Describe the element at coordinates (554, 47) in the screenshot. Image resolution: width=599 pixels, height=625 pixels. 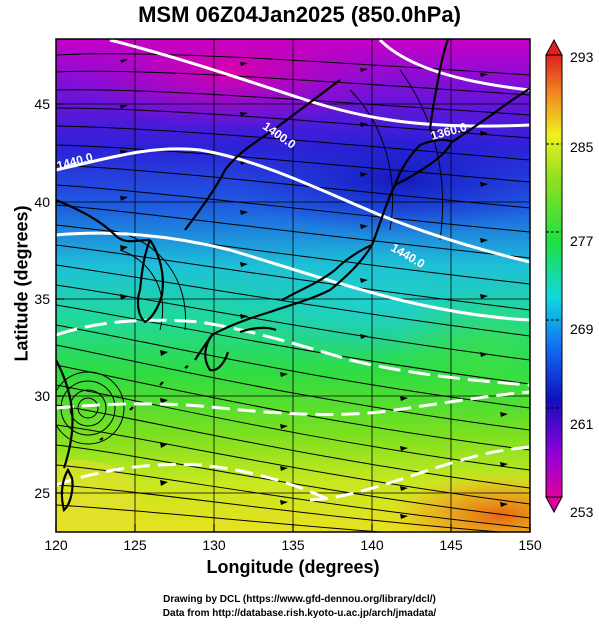
I see `colorbar-max-arrow` at that location.